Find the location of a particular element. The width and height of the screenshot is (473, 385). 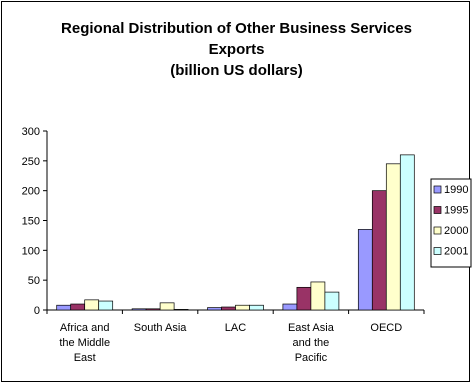

chart-title-line-3: (billion US dollars) is located at coordinates (236, 70).